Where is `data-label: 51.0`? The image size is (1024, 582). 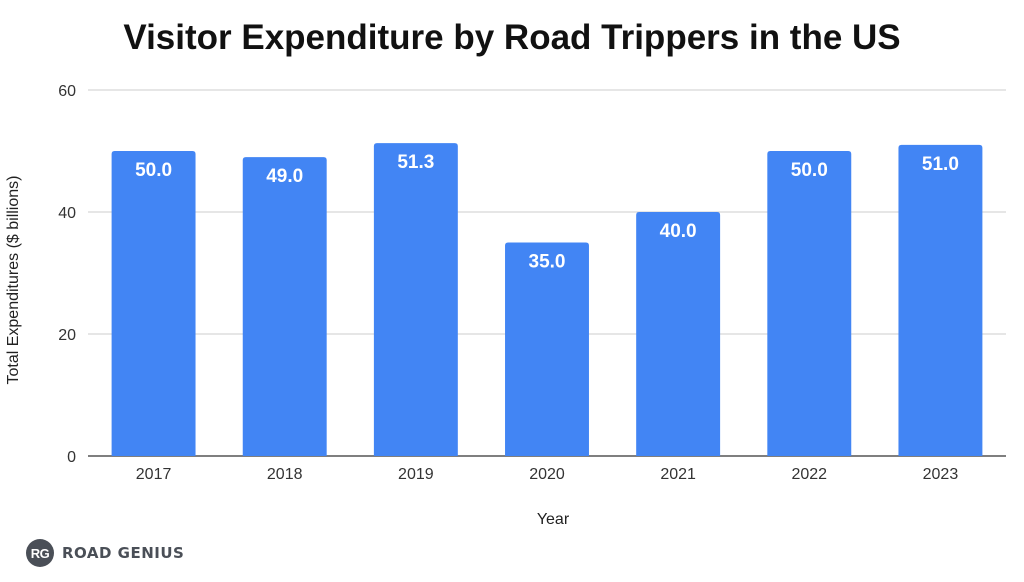 data-label: 51.0 is located at coordinates (940, 164).